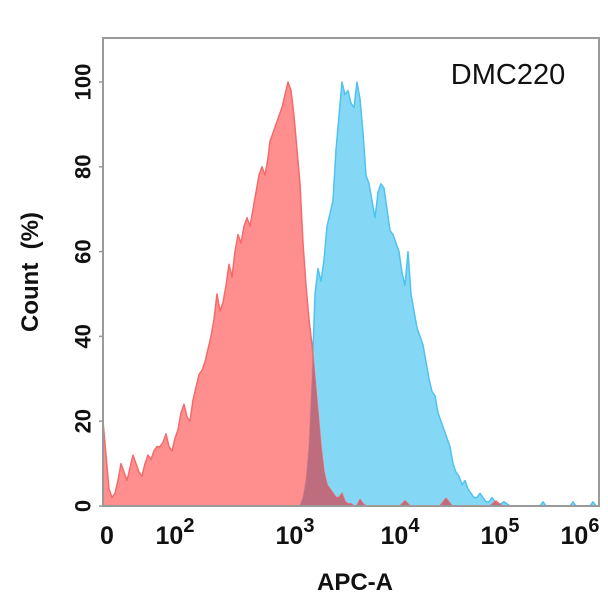  Describe the element at coordinates (83, 251) in the screenshot. I see `y-tick-label: 60` at that location.